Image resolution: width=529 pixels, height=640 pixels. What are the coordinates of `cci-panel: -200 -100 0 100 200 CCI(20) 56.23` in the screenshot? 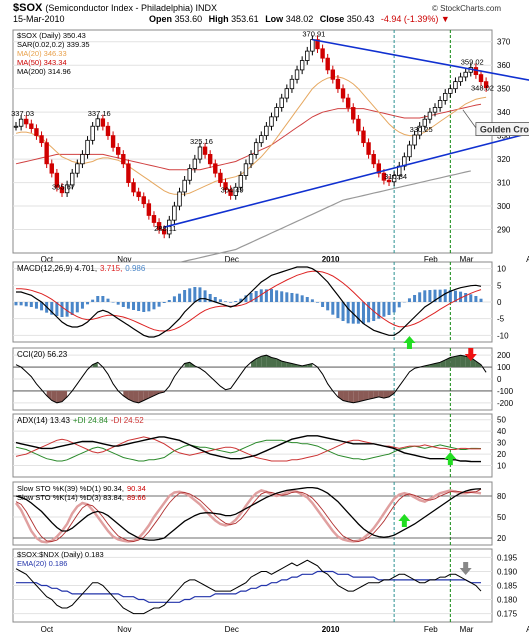 It's located at (263, 379).